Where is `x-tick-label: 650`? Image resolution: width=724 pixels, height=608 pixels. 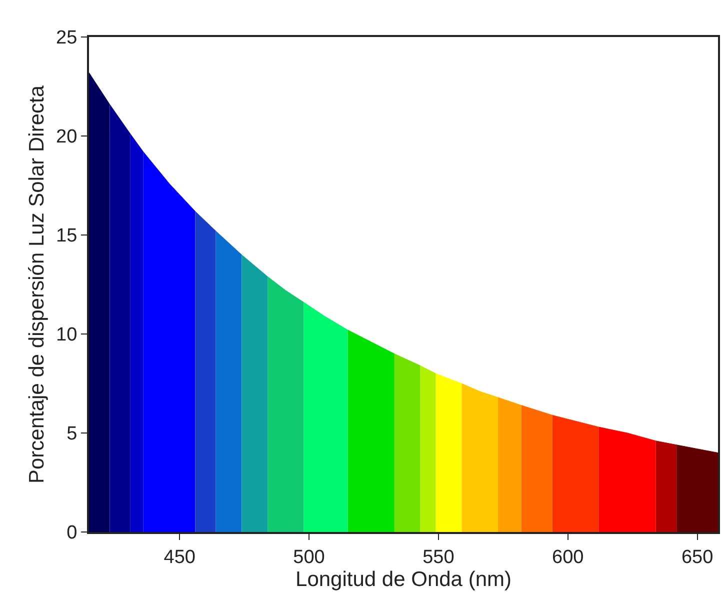 x-tick-label: 650 is located at coordinates (697, 557).